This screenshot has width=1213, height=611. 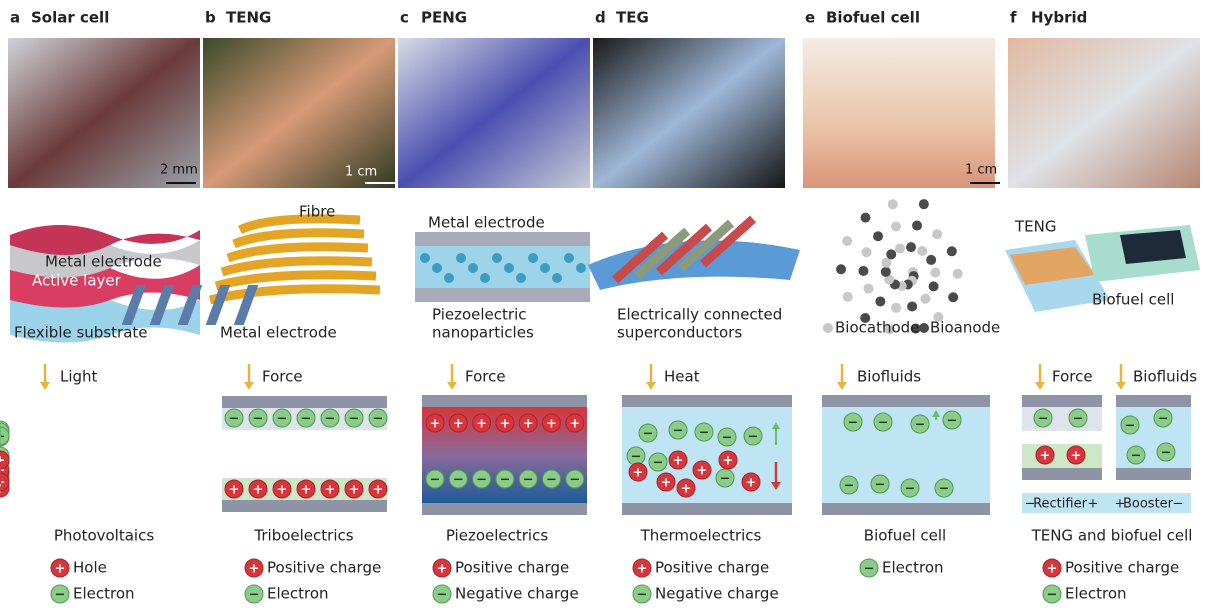 What do you see at coordinates (905, 536) in the screenshot?
I see `mechanism-label: Biofuel cell` at bounding box center [905, 536].